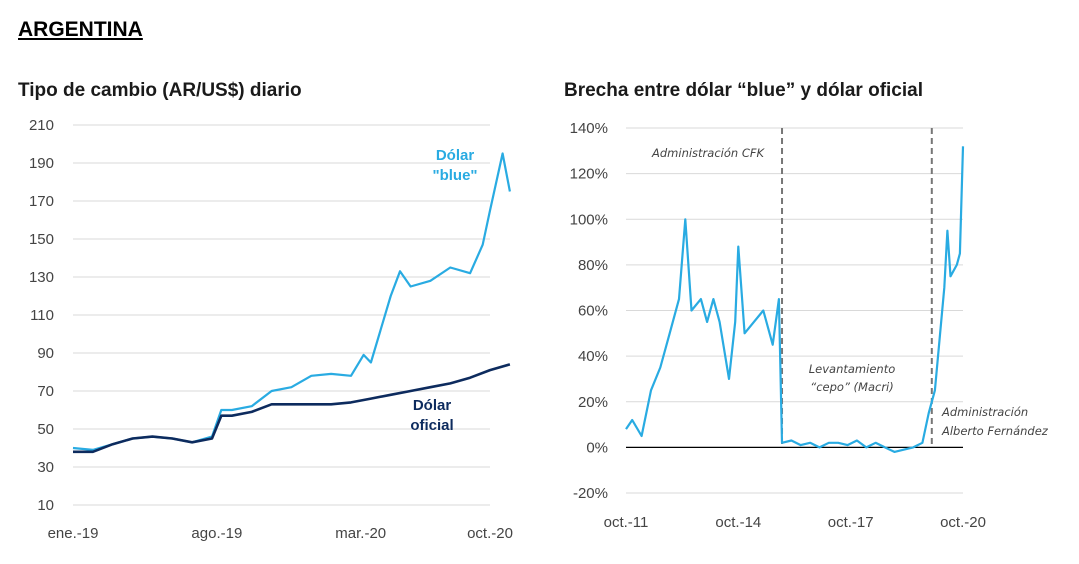  What do you see at coordinates (45, 467) in the screenshot?
I see `y-tick-label: 30` at bounding box center [45, 467].